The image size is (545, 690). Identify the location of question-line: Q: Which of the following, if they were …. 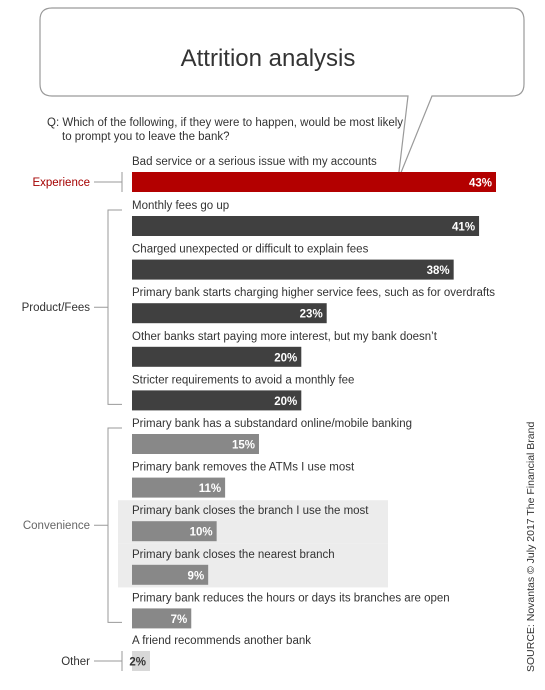
(225, 123).